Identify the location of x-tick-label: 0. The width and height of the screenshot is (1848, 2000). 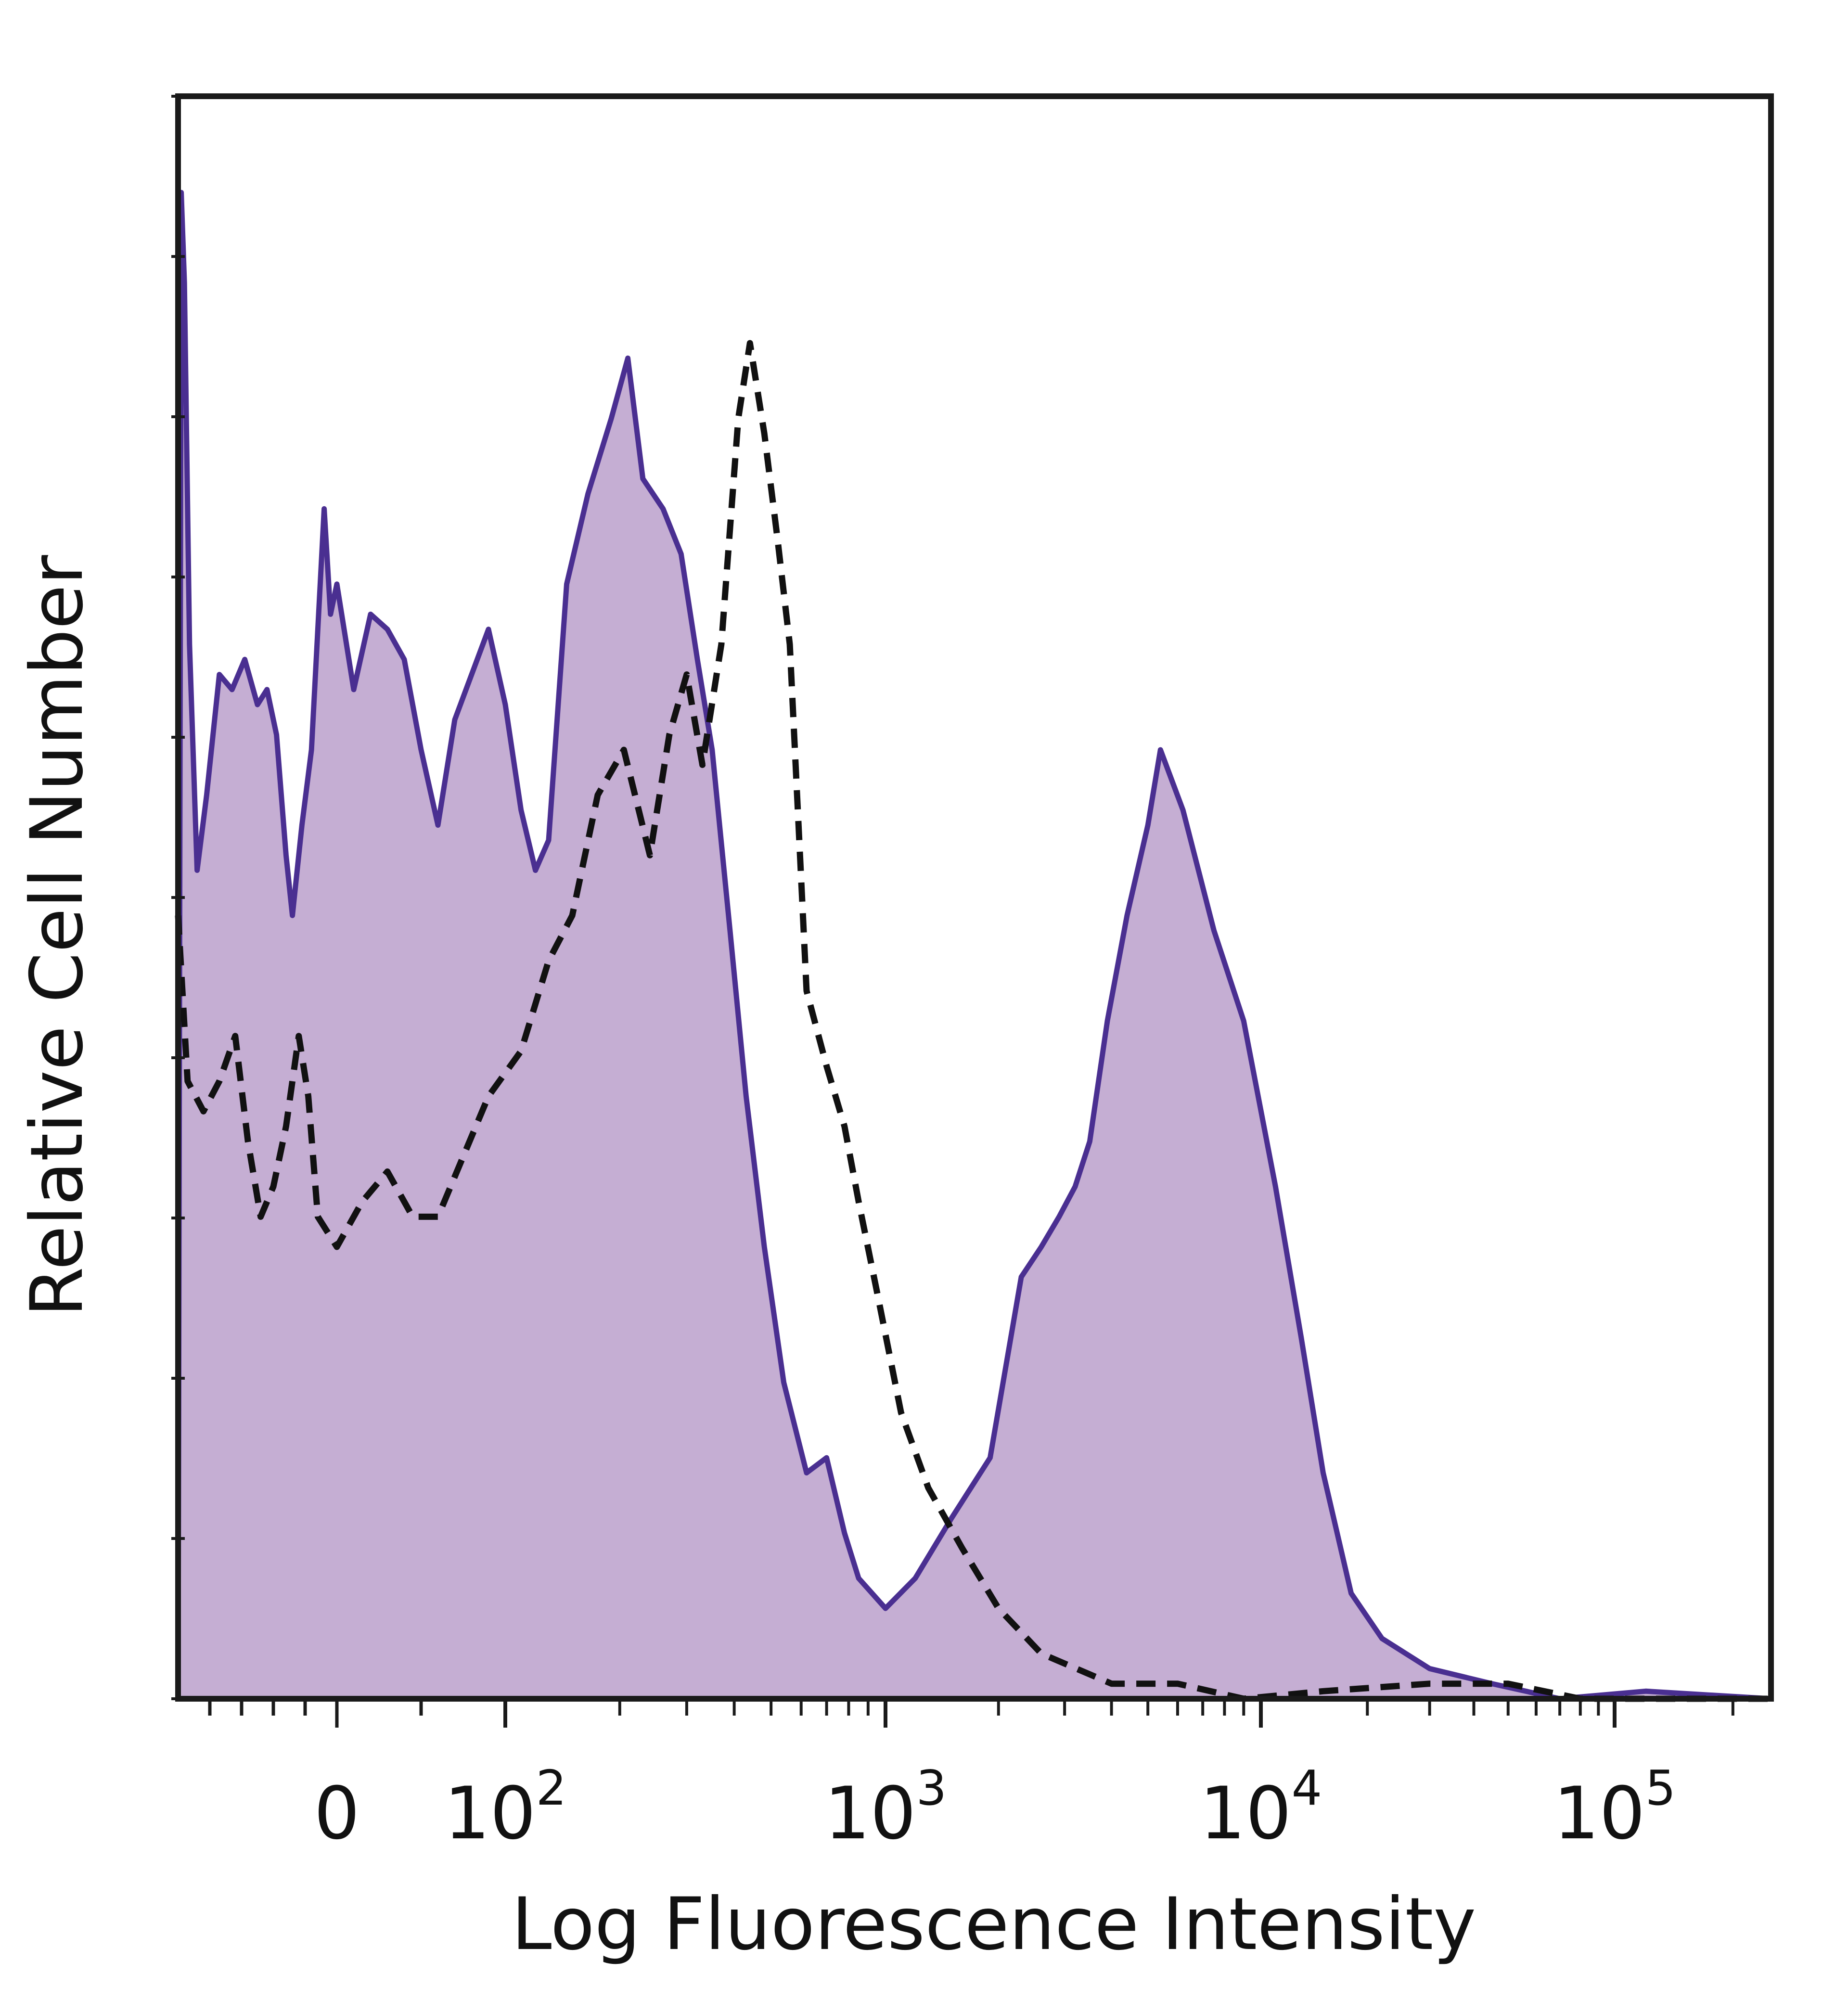
(336, 1814).